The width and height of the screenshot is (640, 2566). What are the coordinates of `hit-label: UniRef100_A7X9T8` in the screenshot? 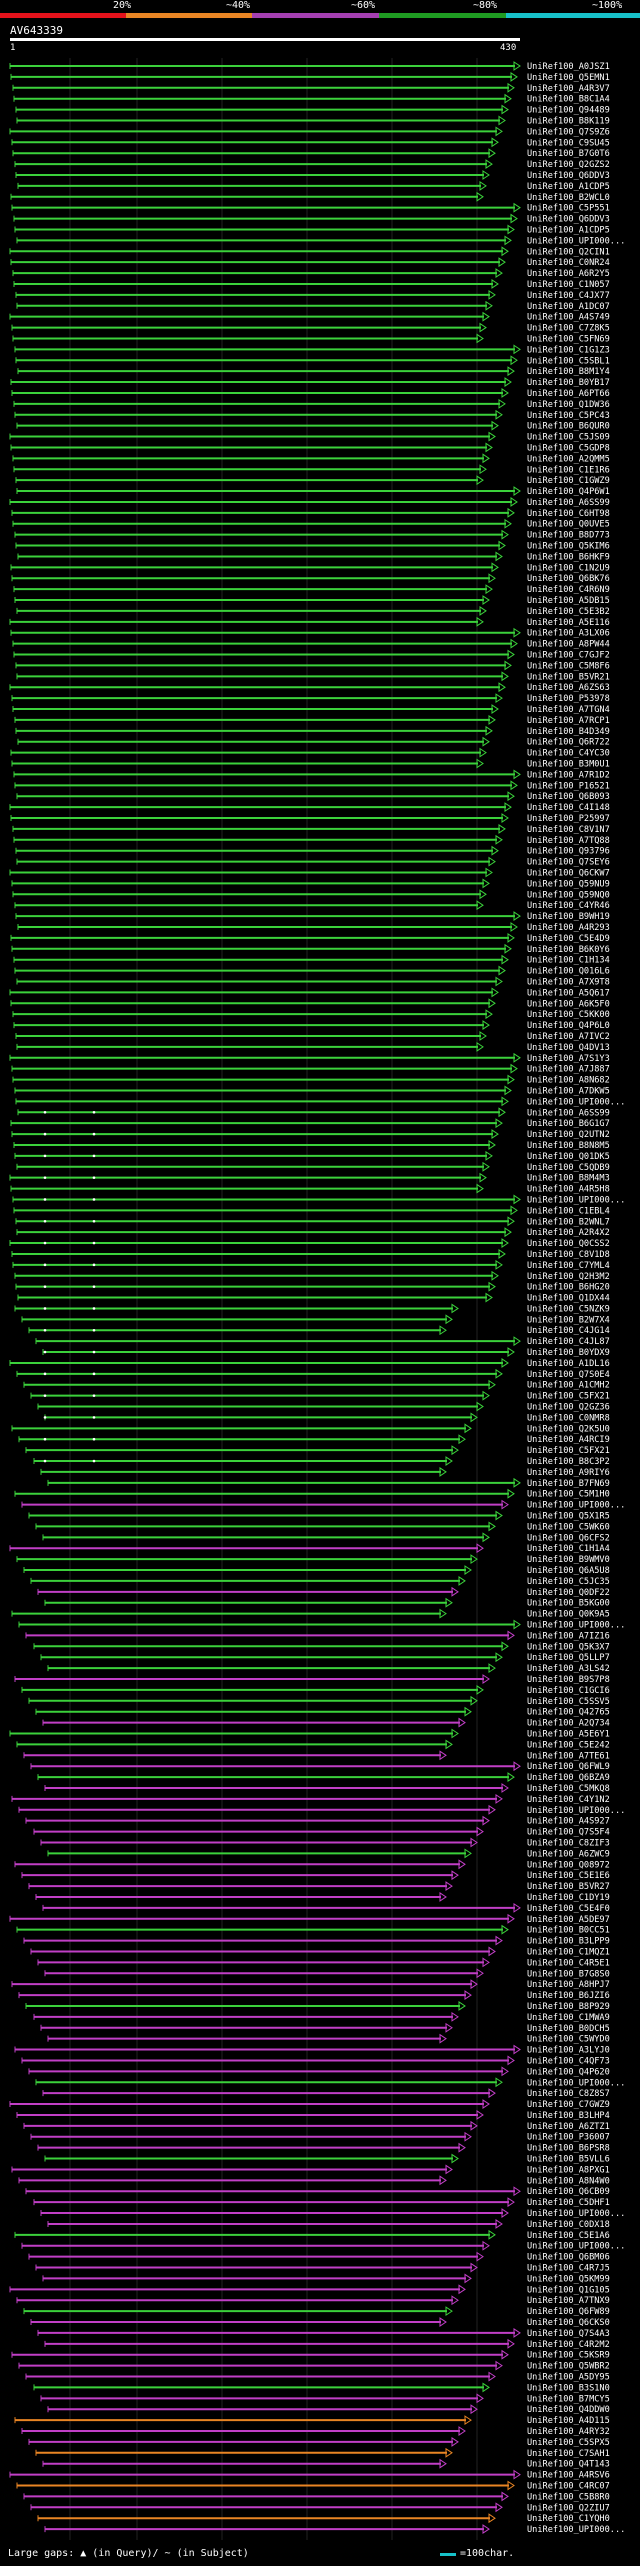 It's located at (568, 982).